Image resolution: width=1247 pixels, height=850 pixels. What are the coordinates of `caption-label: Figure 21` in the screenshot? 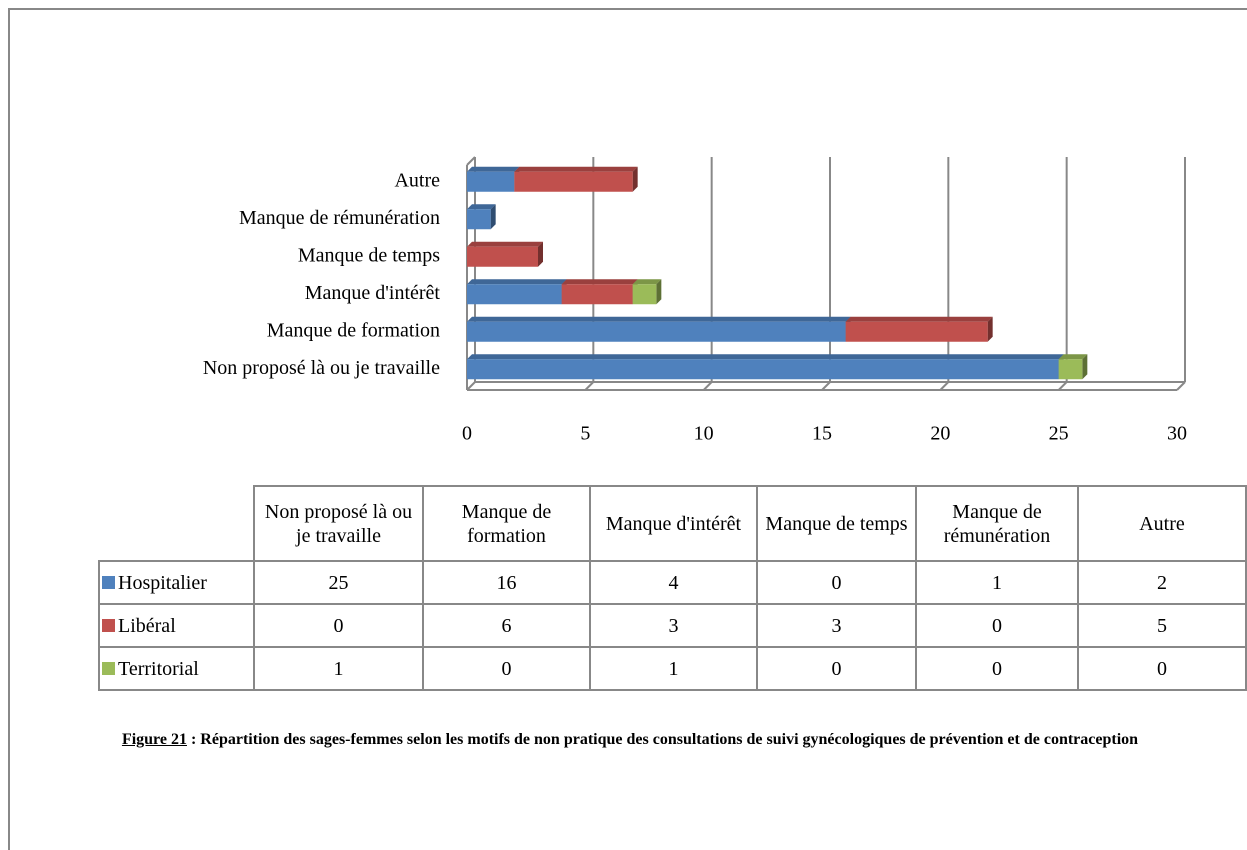 It's located at (154, 739).